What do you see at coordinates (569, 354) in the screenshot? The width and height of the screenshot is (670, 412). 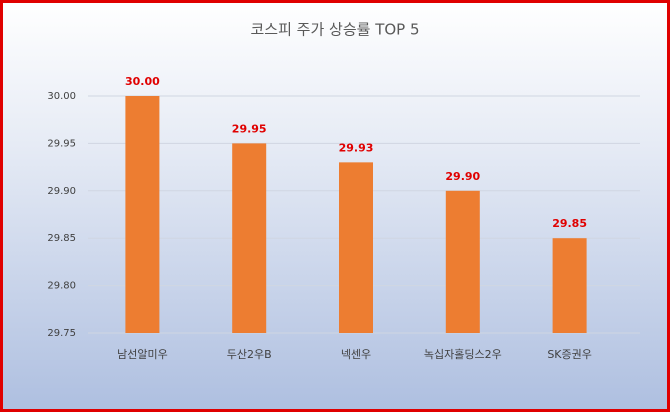 I see `x-tick-label: SK증권우` at bounding box center [569, 354].